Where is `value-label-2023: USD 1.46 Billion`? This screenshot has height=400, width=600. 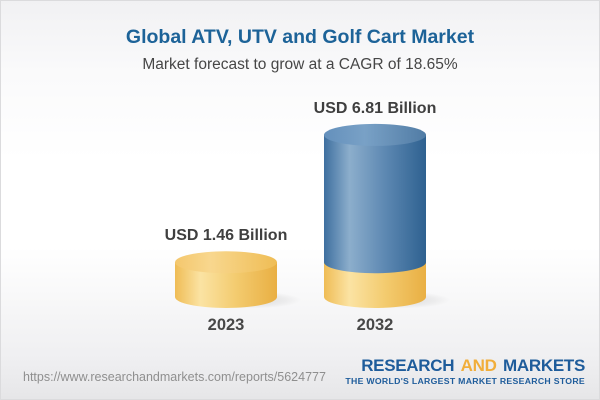 value-label-2023: USD 1.46 Billion is located at coordinates (226, 236).